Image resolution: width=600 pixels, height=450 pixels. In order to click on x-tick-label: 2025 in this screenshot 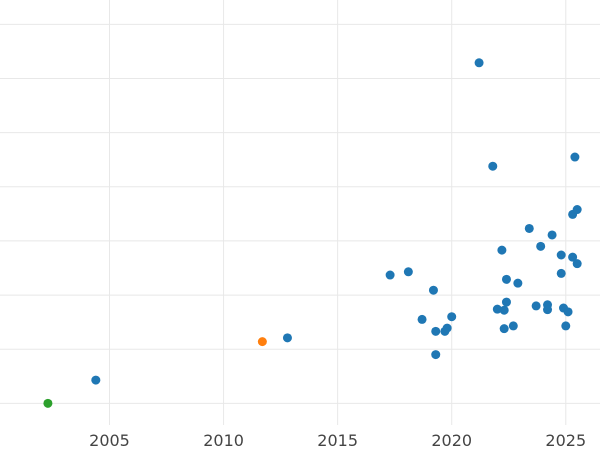, I will do `click(565, 440)`.